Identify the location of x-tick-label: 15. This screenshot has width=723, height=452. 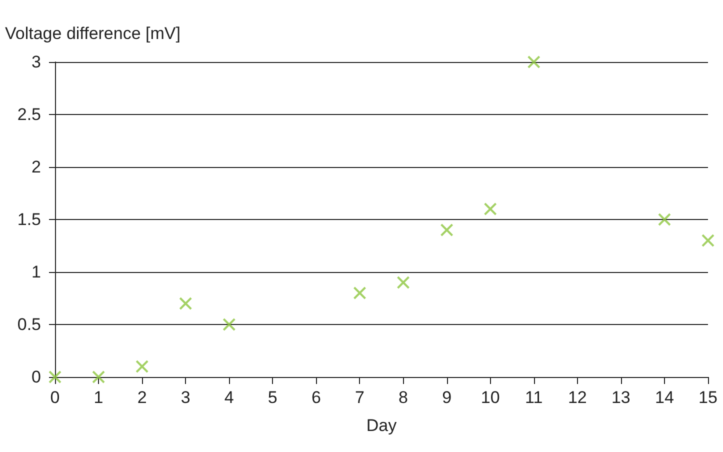
(708, 397).